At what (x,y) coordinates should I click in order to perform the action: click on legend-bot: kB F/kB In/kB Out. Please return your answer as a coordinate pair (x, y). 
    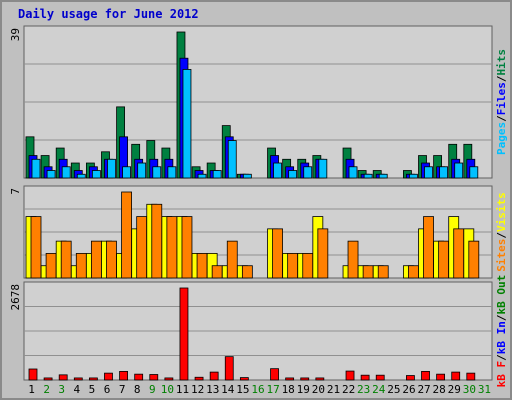
    Looking at the image, I should click on (501, 331).